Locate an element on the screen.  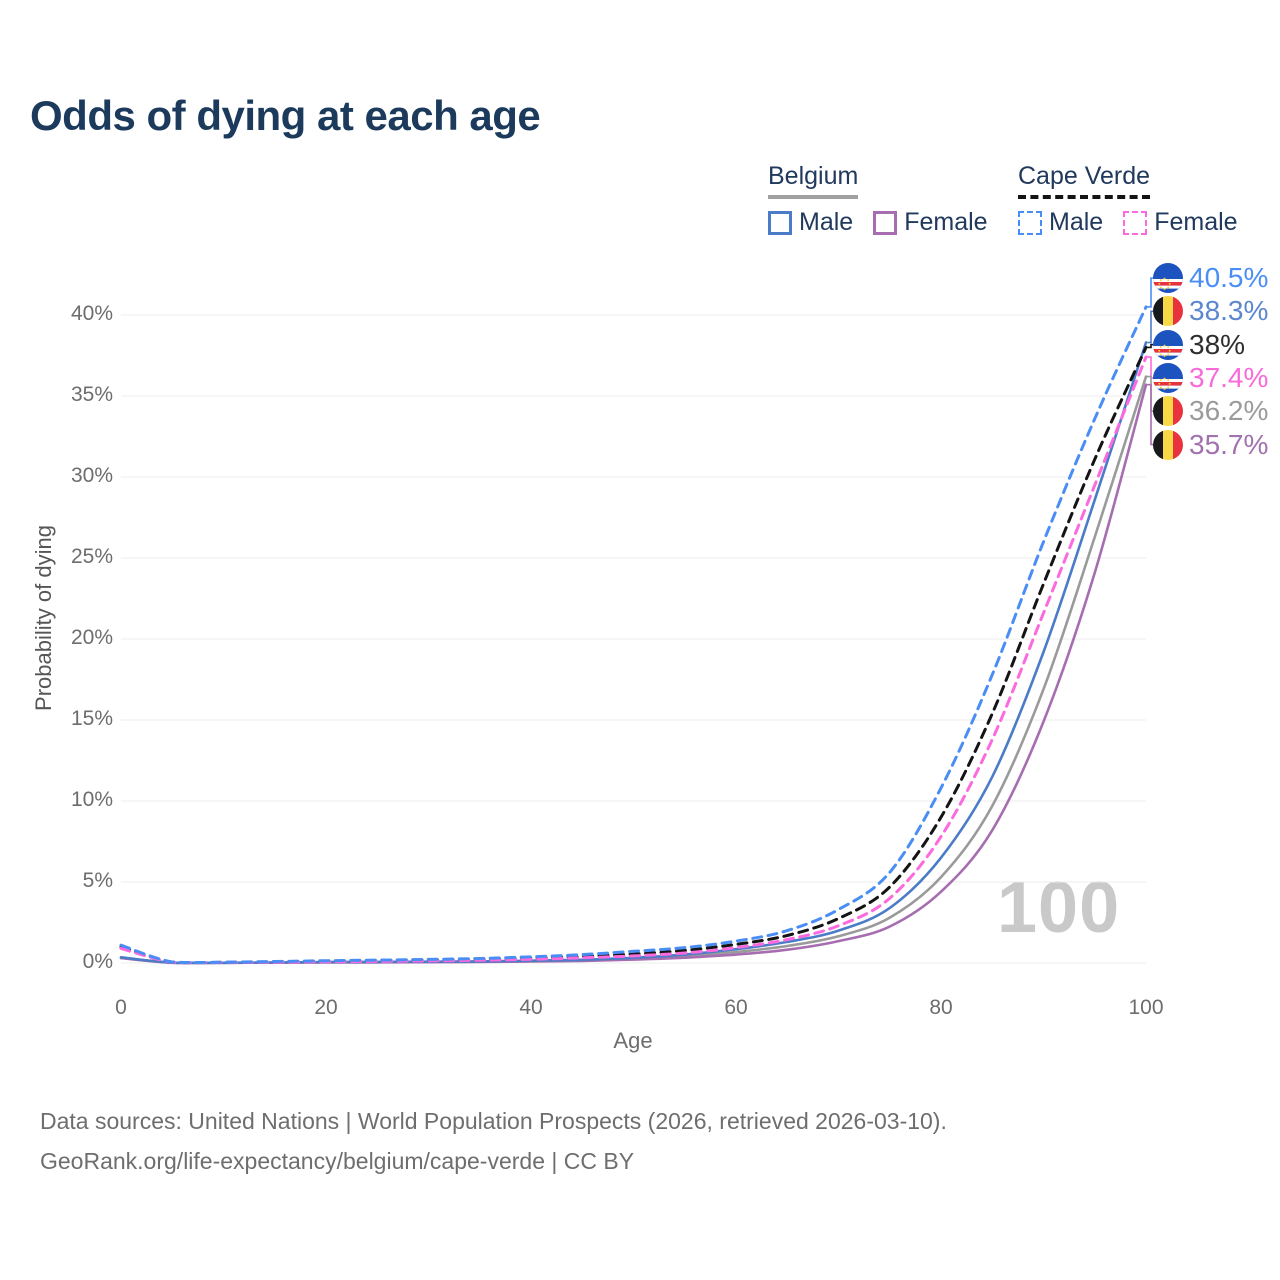
end-label-value: 38.3% is located at coordinates (1229, 311).